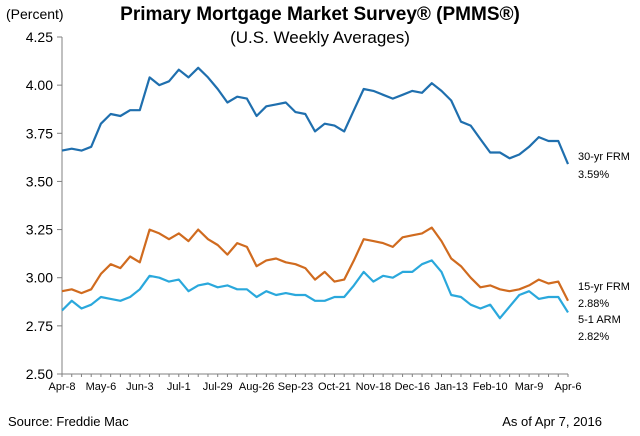  I want to click on x-tick-label: Apr-6, so click(568, 387).